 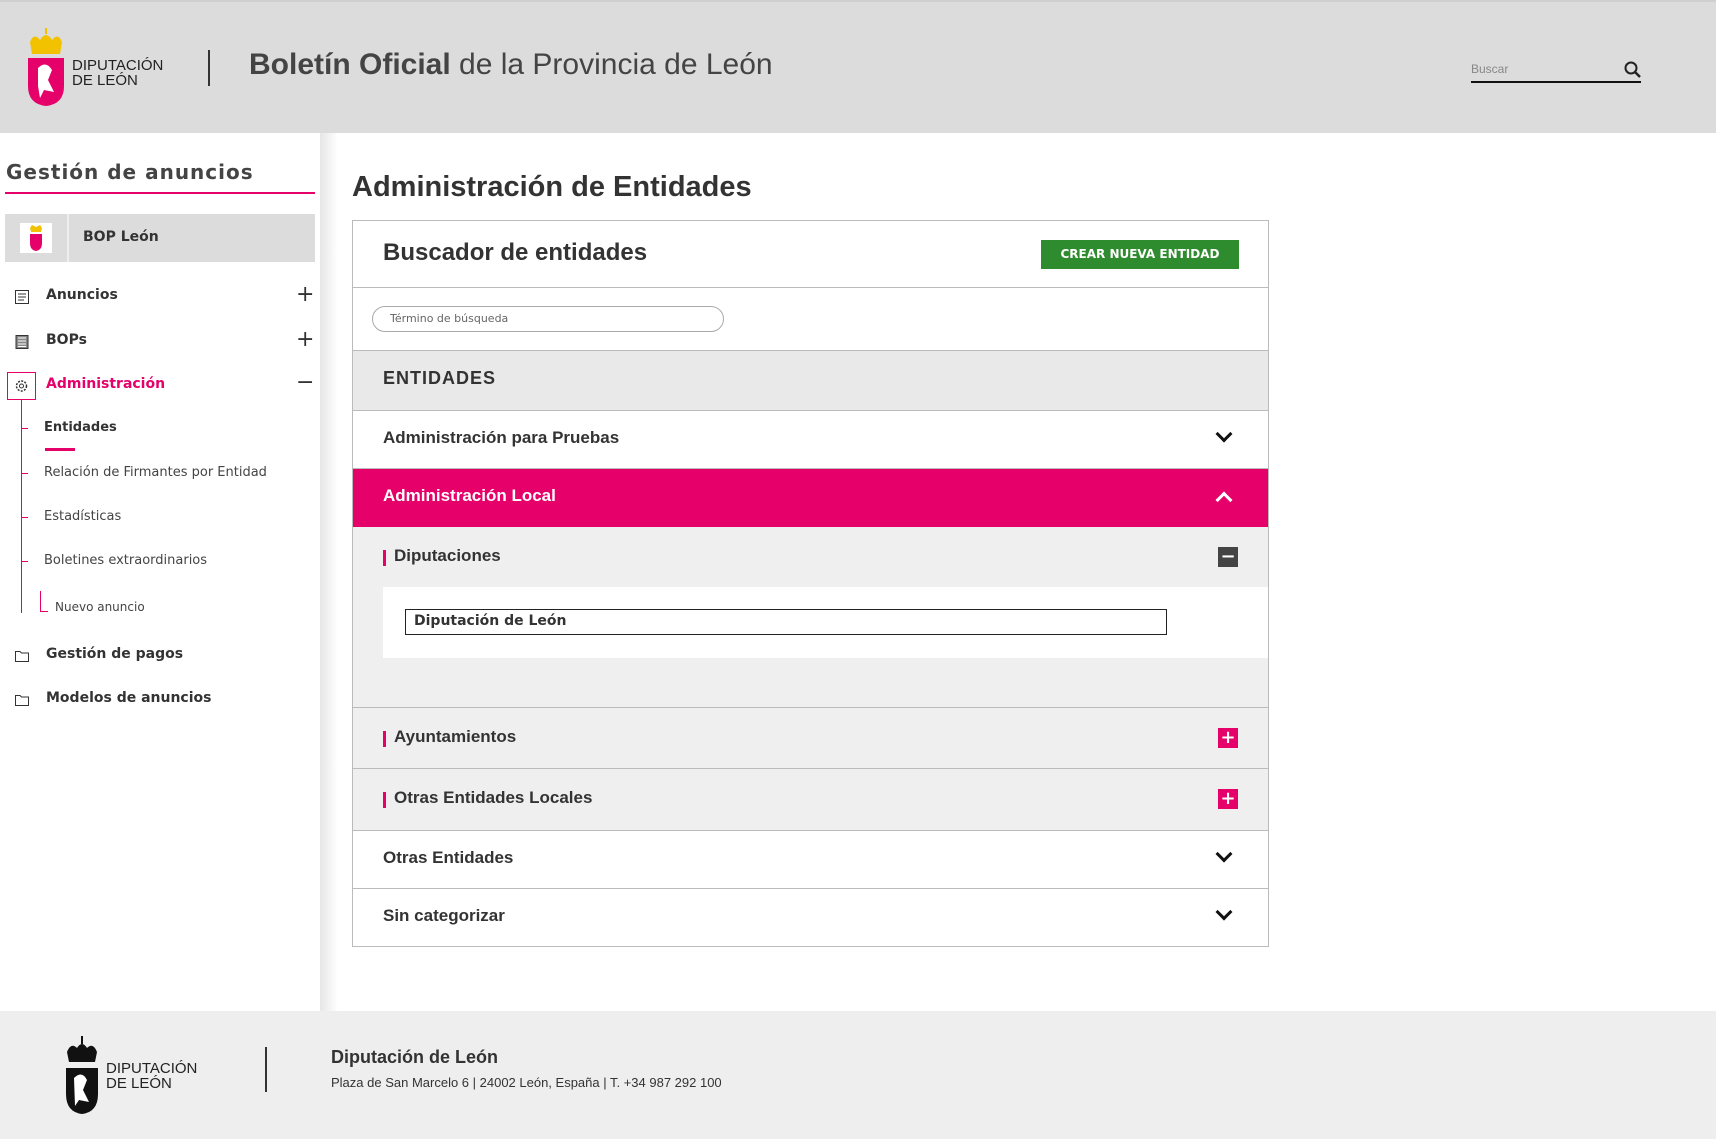 I want to click on category-label: Sin categorizar, so click(x=444, y=915).